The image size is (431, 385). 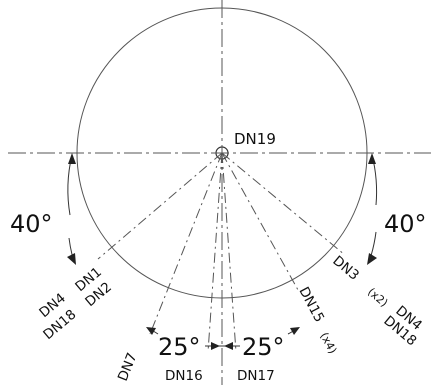 What do you see at coordinates (311, 304) in the screenshot?
I see `label-dn15: DN15` at bounding box center [311, 304].